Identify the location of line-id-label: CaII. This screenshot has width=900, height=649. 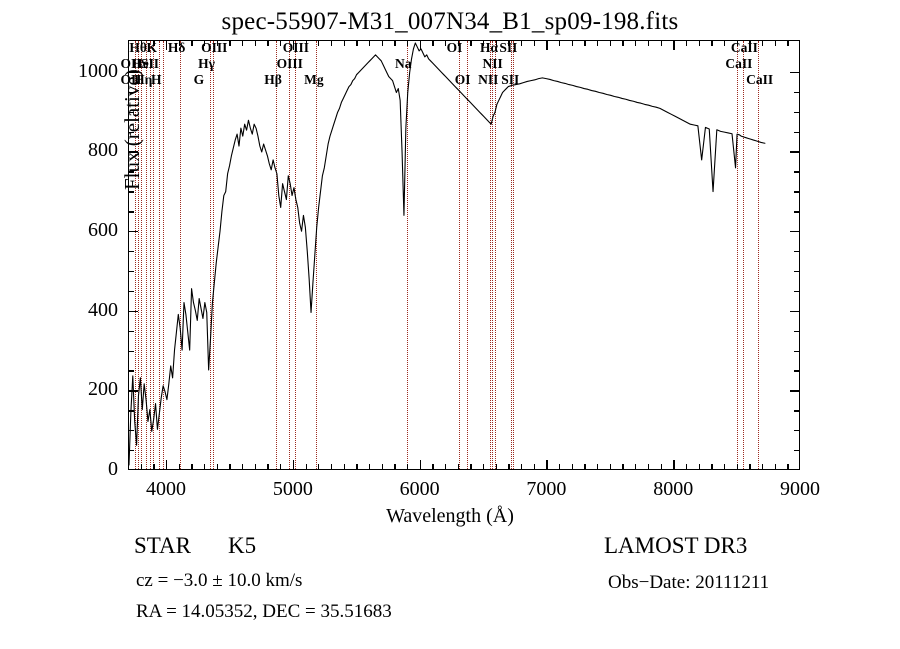
(744, 47).